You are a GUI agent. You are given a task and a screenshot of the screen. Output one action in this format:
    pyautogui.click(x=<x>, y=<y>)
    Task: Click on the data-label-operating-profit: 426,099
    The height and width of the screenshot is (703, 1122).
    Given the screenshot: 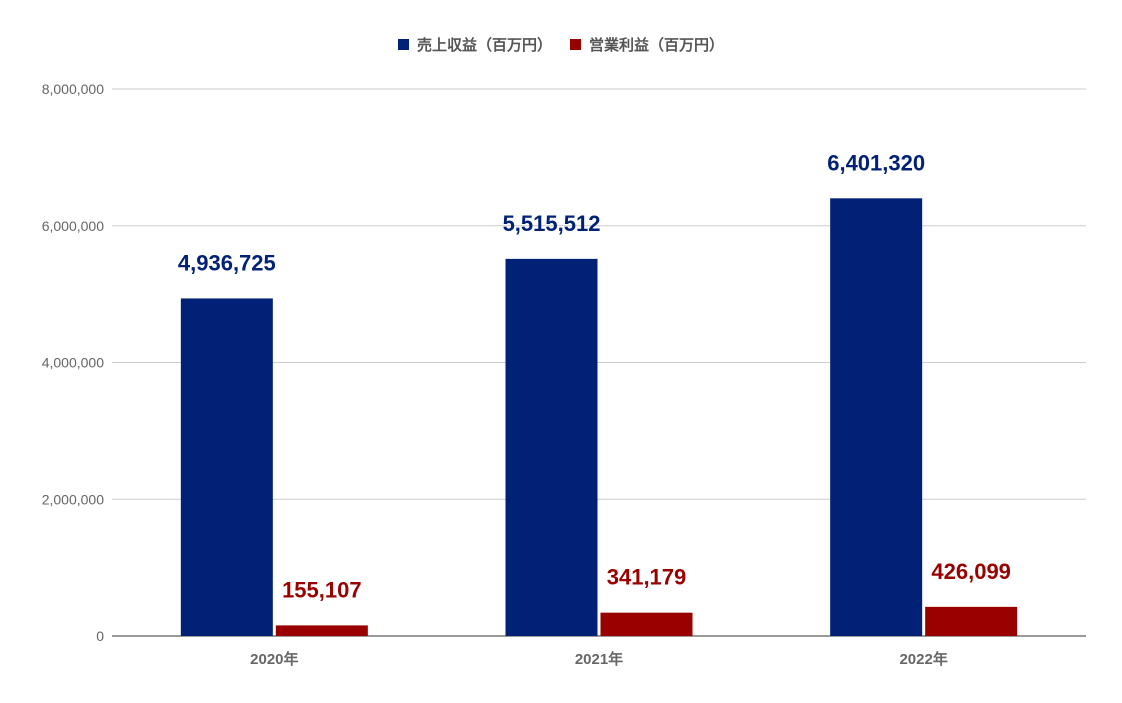 What is the action you would take?
    pyautogui.click(x=971, y=571)
    